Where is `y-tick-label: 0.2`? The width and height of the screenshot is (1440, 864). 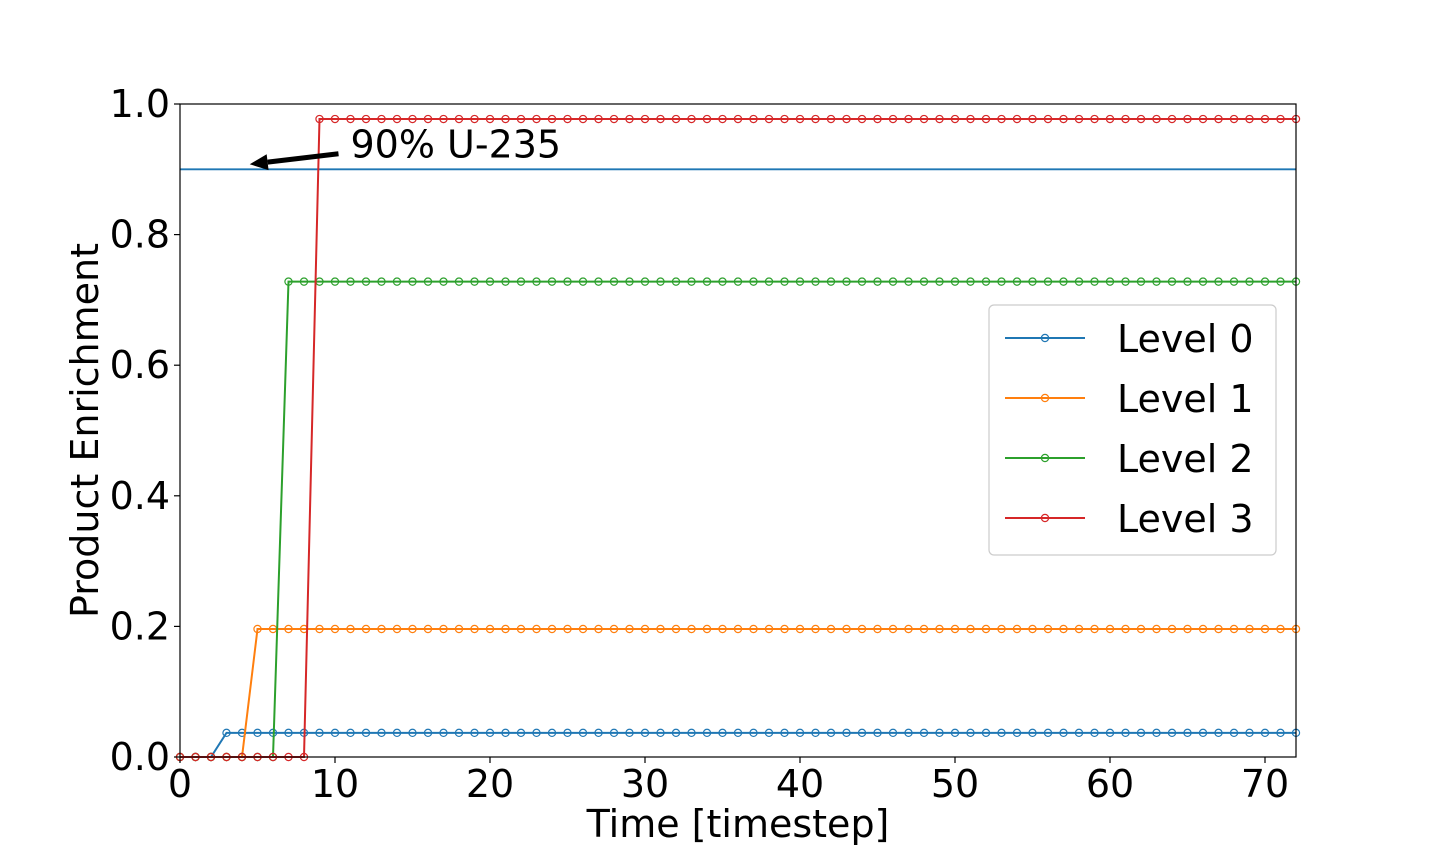 y-tick-label: 0.2 is located at coordinates (140, 626).